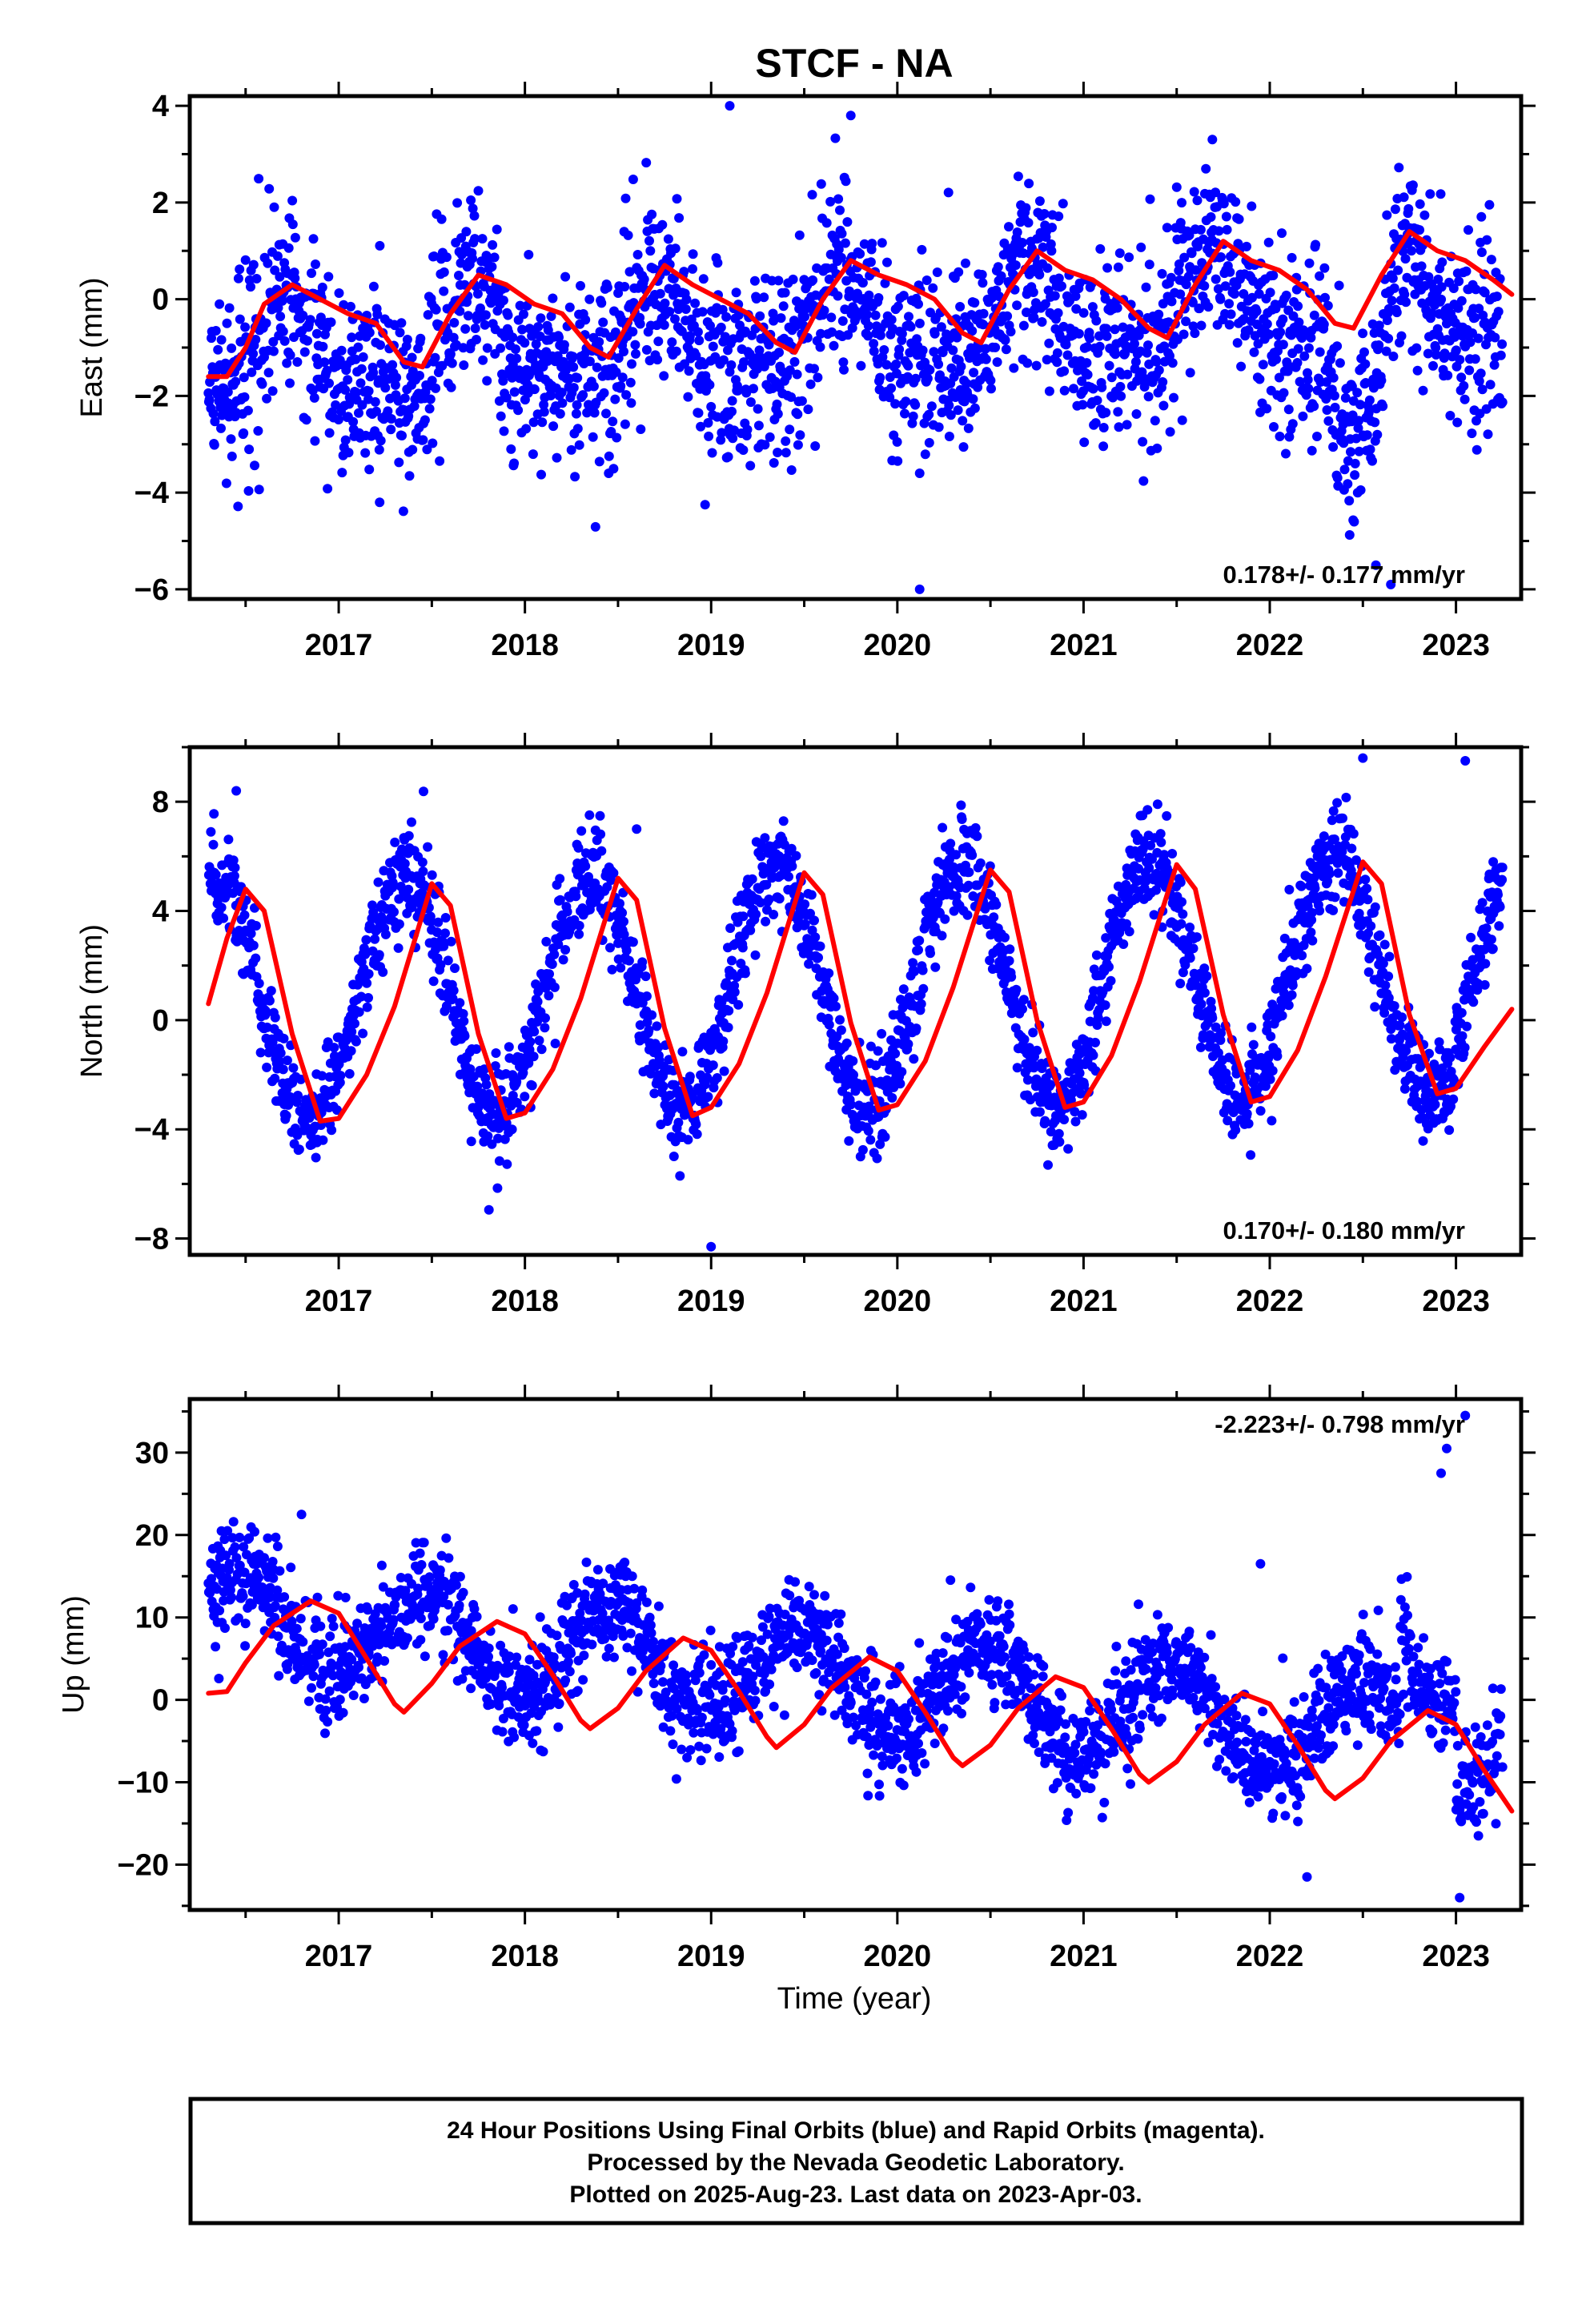  What do you see at coordinates (711, 1301) in the screenshot?
I see `x-tick-label: 2019` at bounding box center [711, 1301].